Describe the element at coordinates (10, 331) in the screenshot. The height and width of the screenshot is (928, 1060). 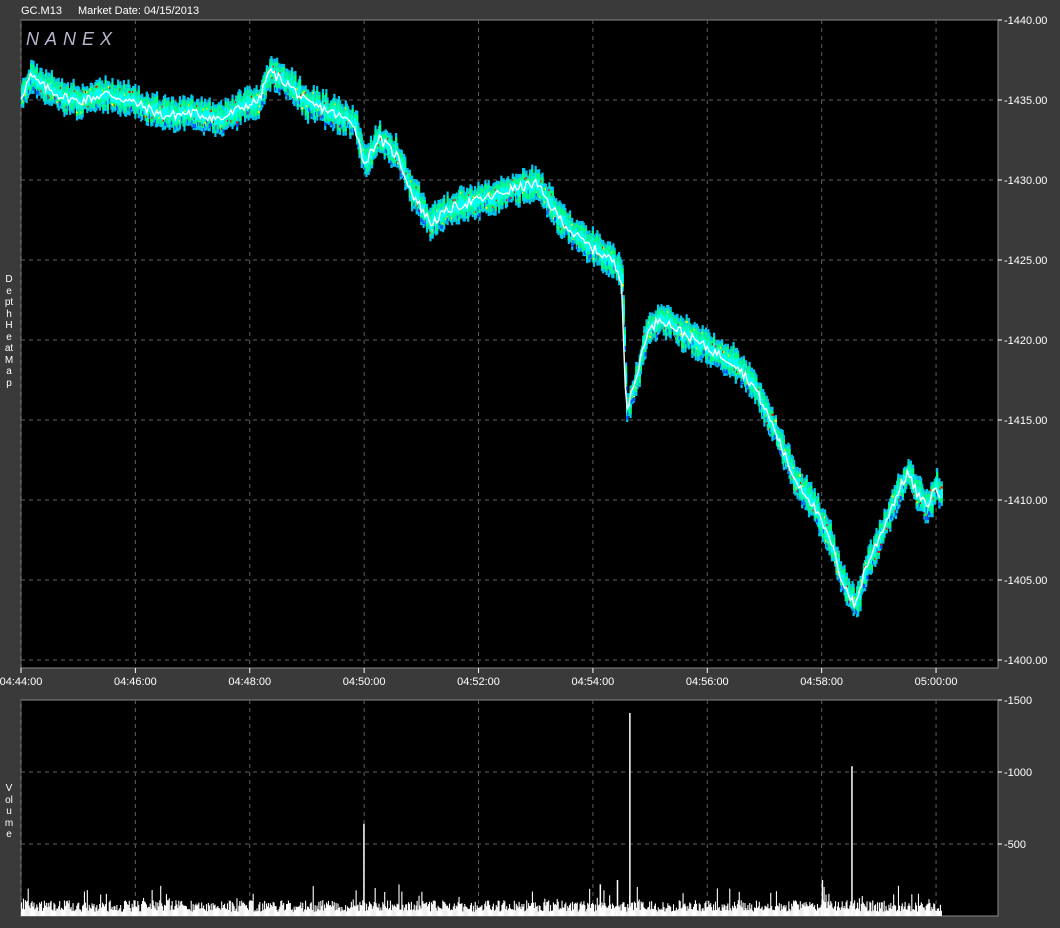
I see `depth-heat-map-axis-label: Depth Heat Map` at that location.